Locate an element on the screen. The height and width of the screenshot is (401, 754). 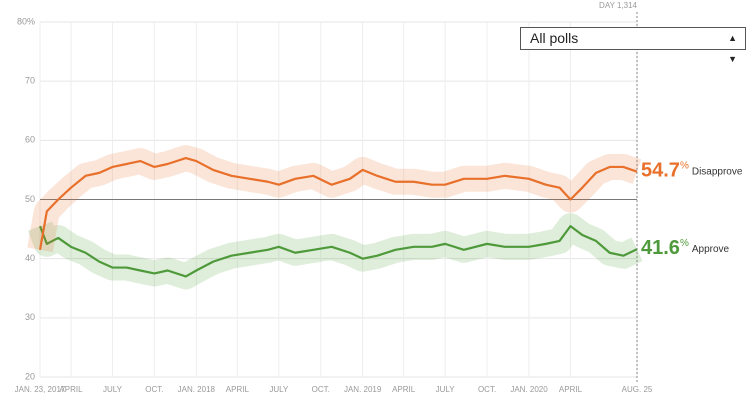
y-tick-label: 20 is located at coordinates (30, 376).